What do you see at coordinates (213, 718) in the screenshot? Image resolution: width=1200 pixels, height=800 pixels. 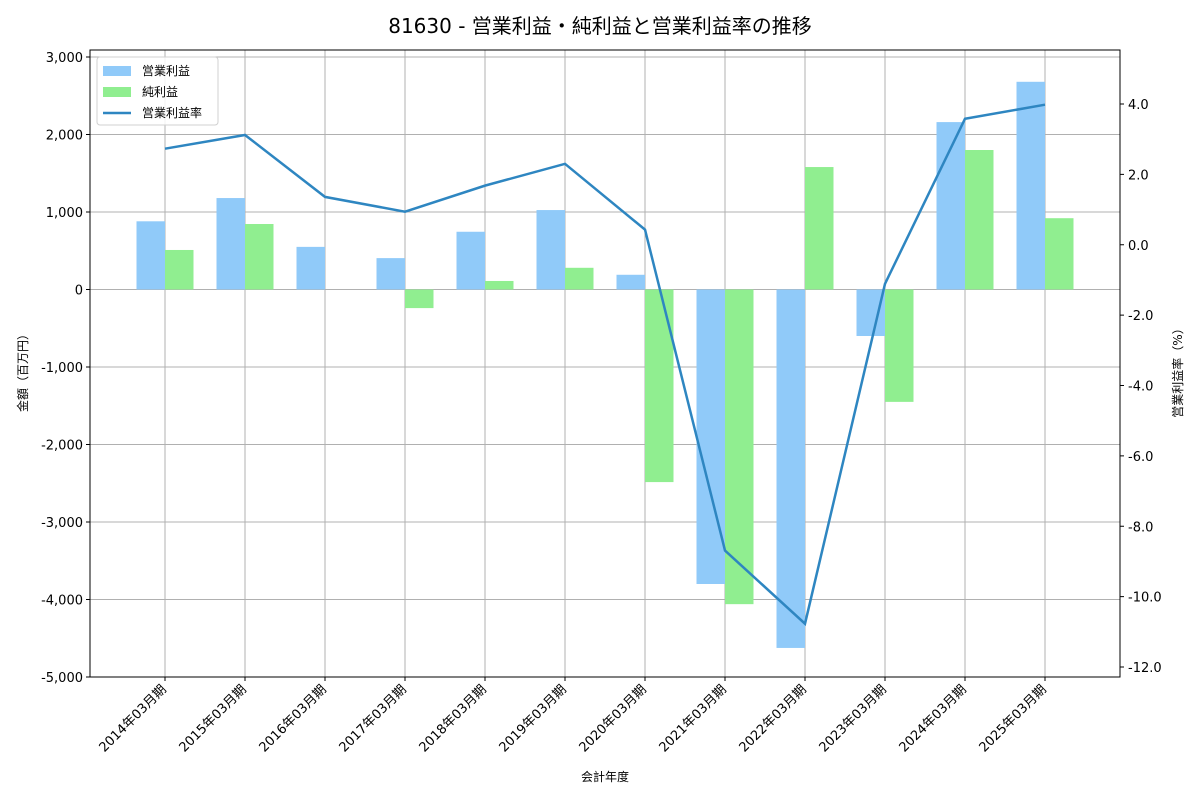 I see `x-tick-label: 2015年03月期` at bounding box center [213, 718].